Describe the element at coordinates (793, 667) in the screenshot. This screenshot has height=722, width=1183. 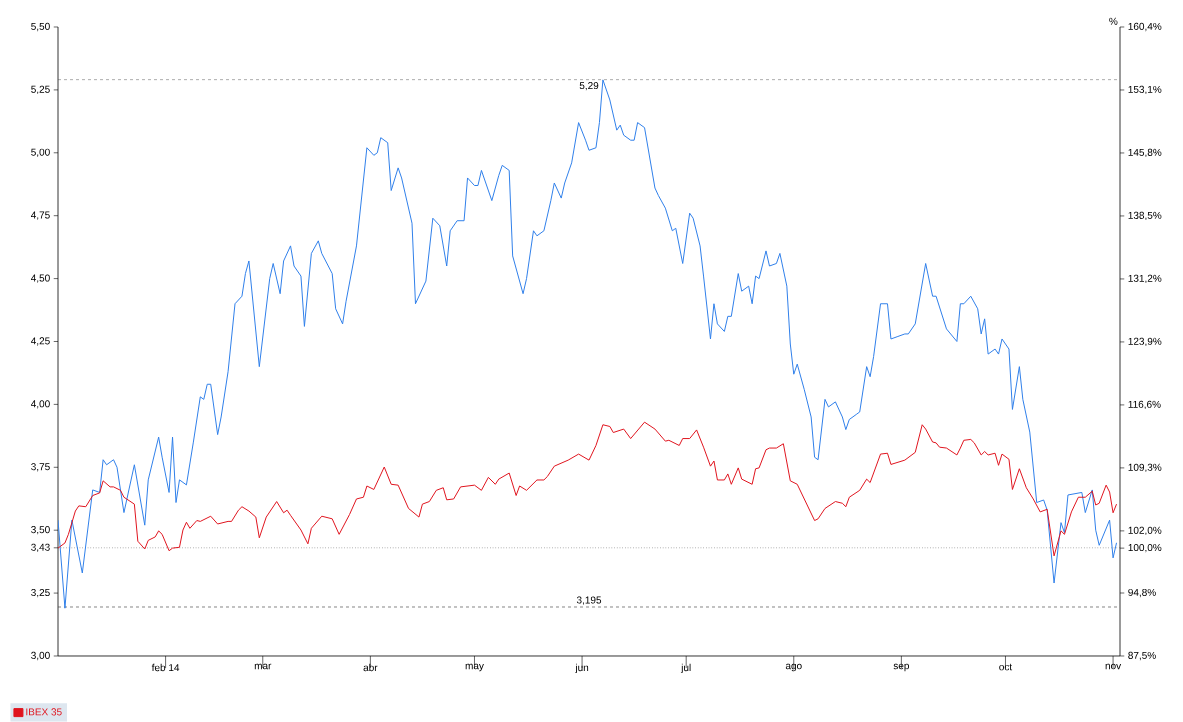
I see `x-tick-label: ago` at that location.